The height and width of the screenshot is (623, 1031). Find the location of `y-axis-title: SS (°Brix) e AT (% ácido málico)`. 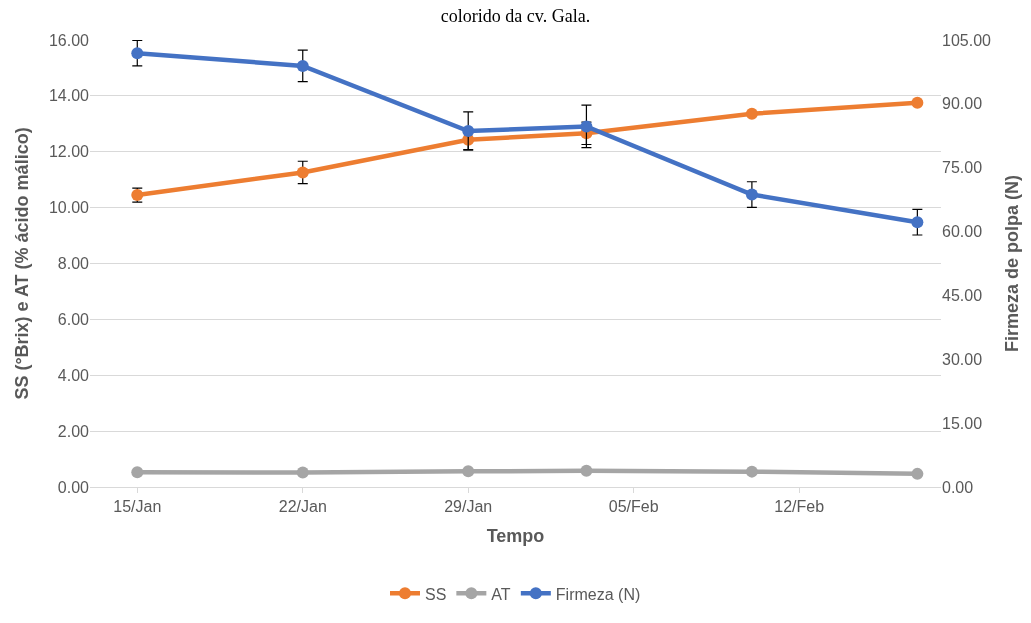

y-axis-title: SS (°Brix) e AT (% ácido málico) is located at coordinates (22, 263).